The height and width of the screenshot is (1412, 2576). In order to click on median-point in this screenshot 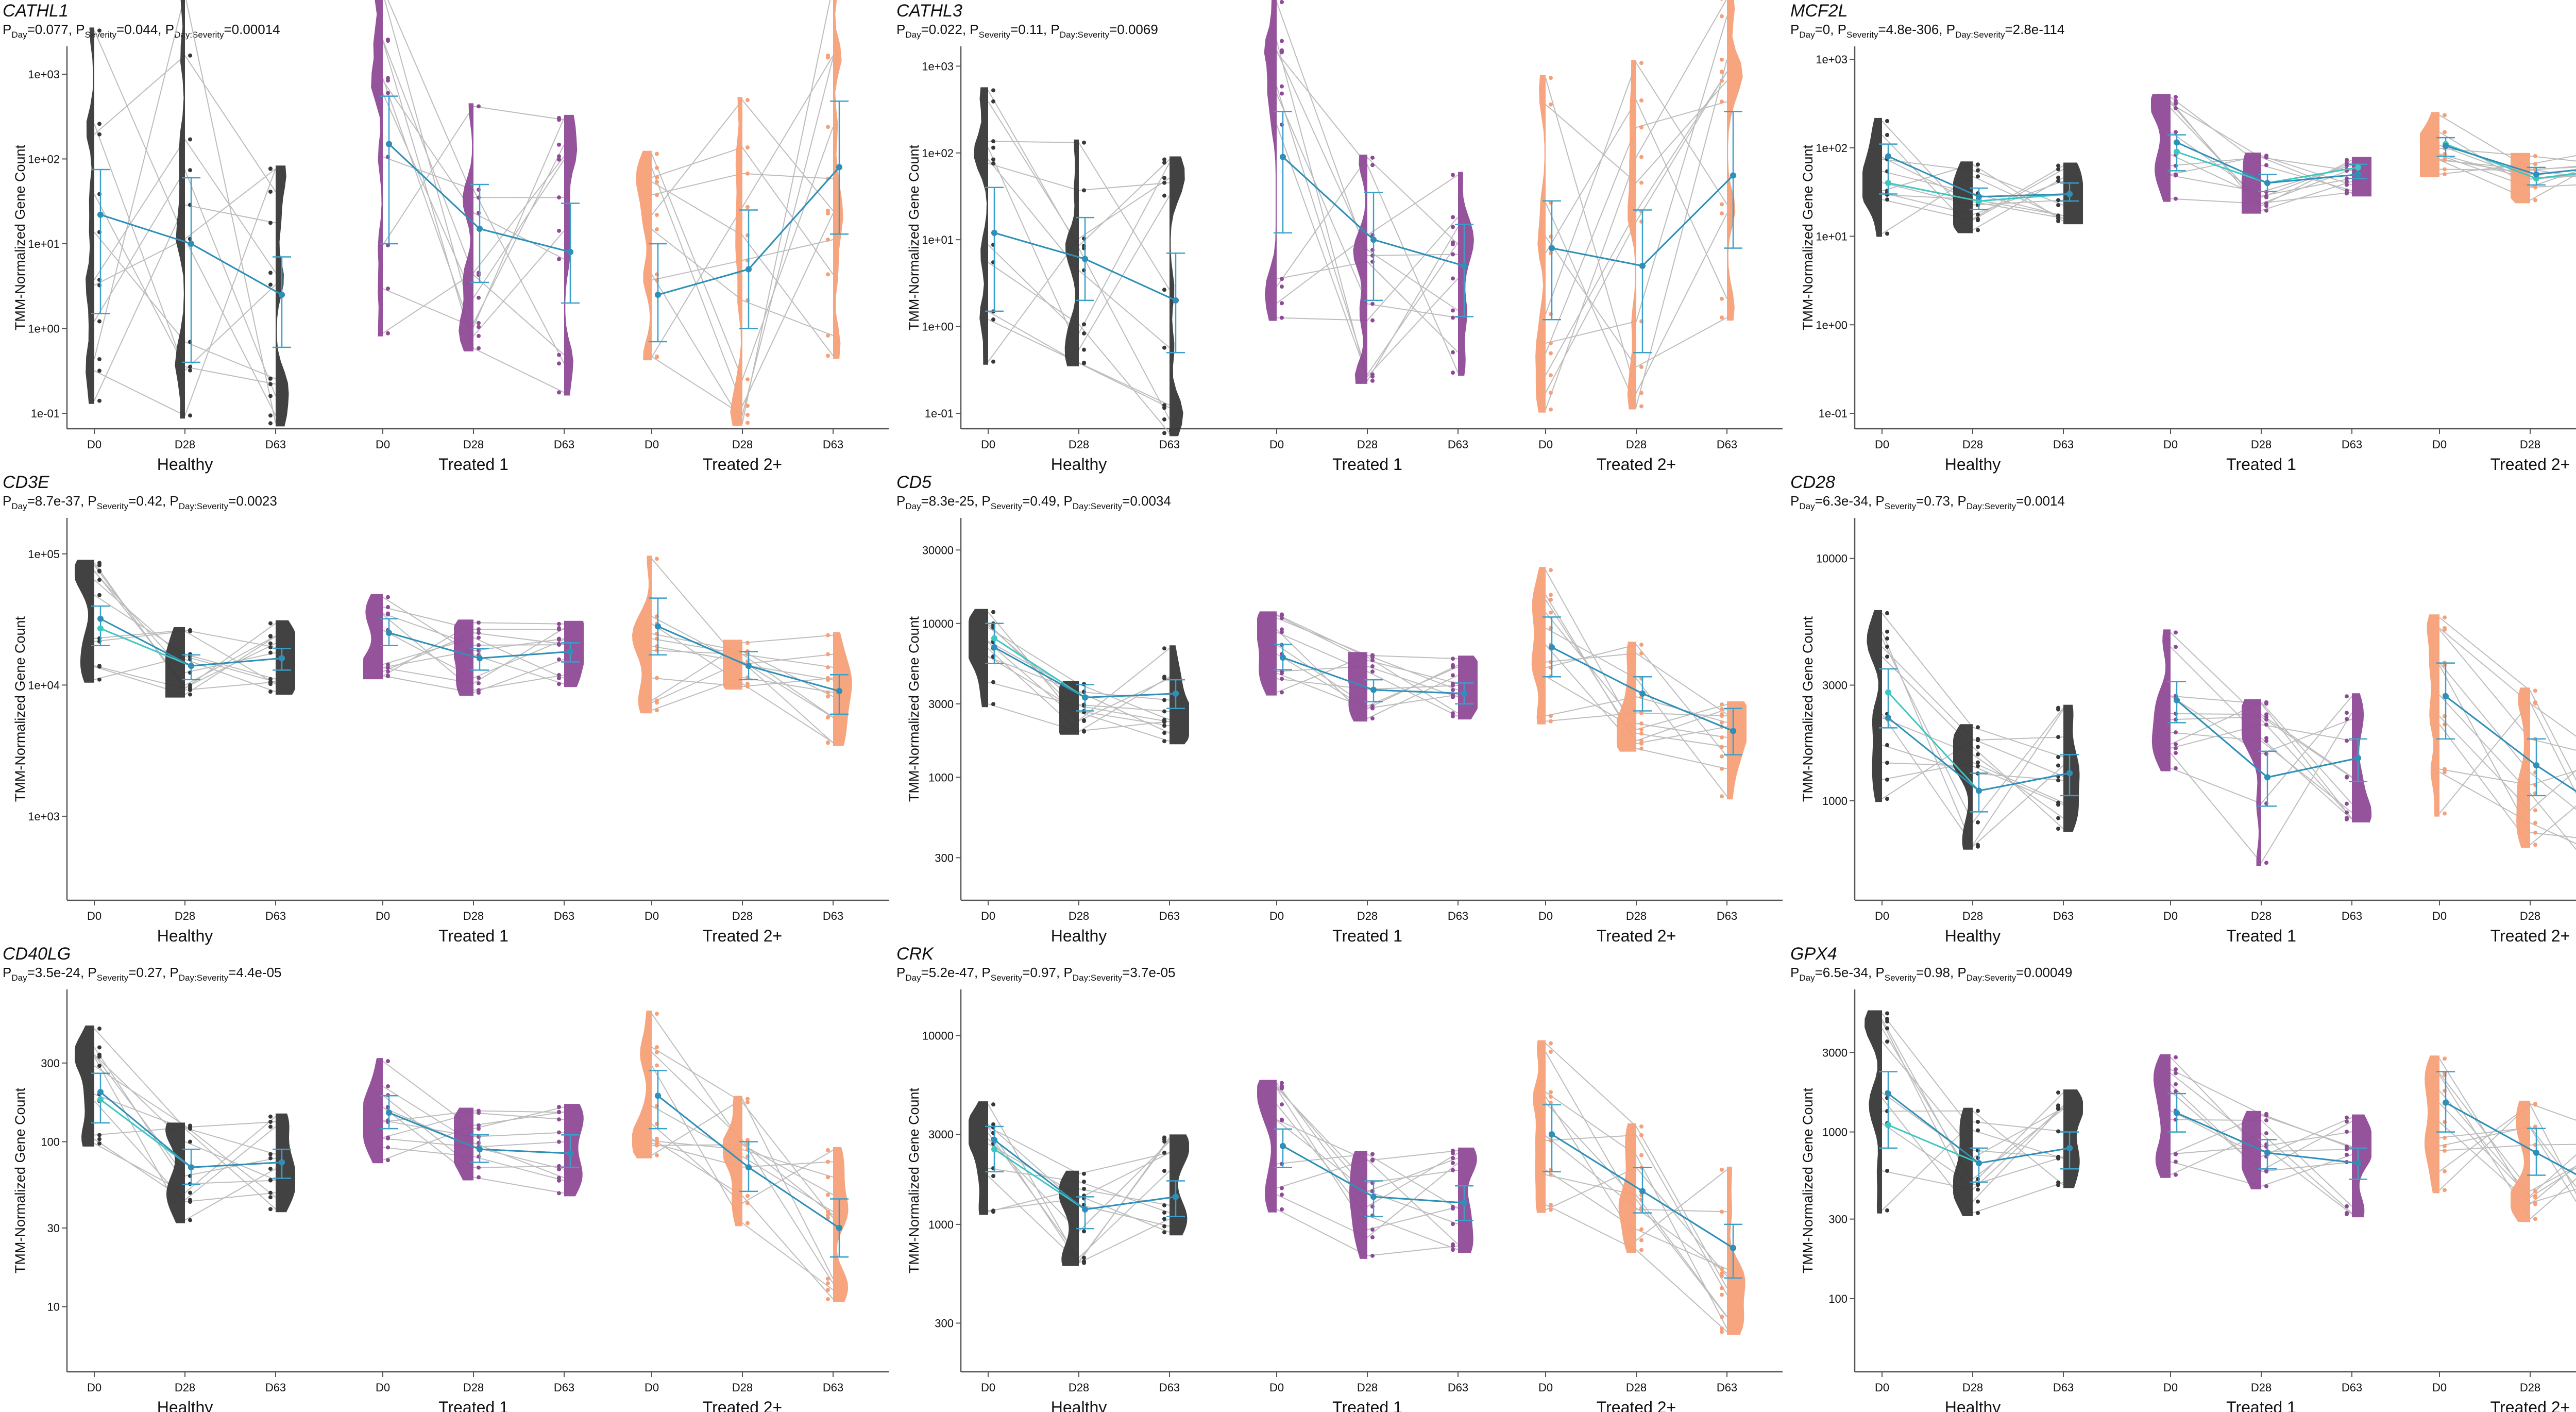, I will do `click(100, 1099)`.